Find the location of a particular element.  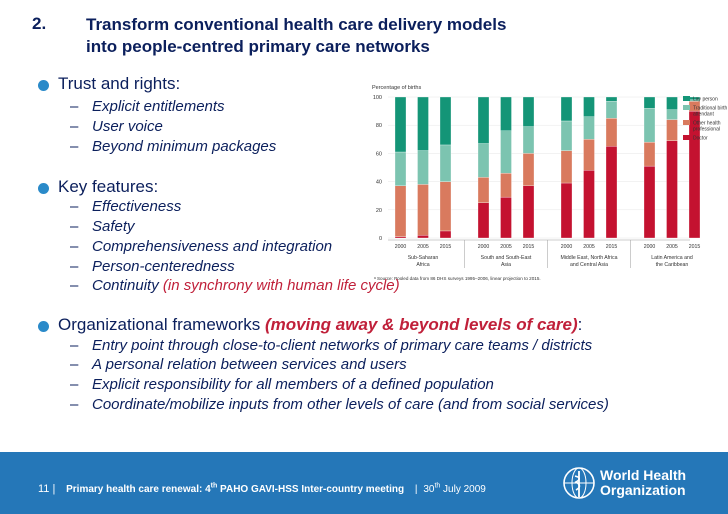

feature-item-text: Person-centeredness is located at coordinates (163, 266).